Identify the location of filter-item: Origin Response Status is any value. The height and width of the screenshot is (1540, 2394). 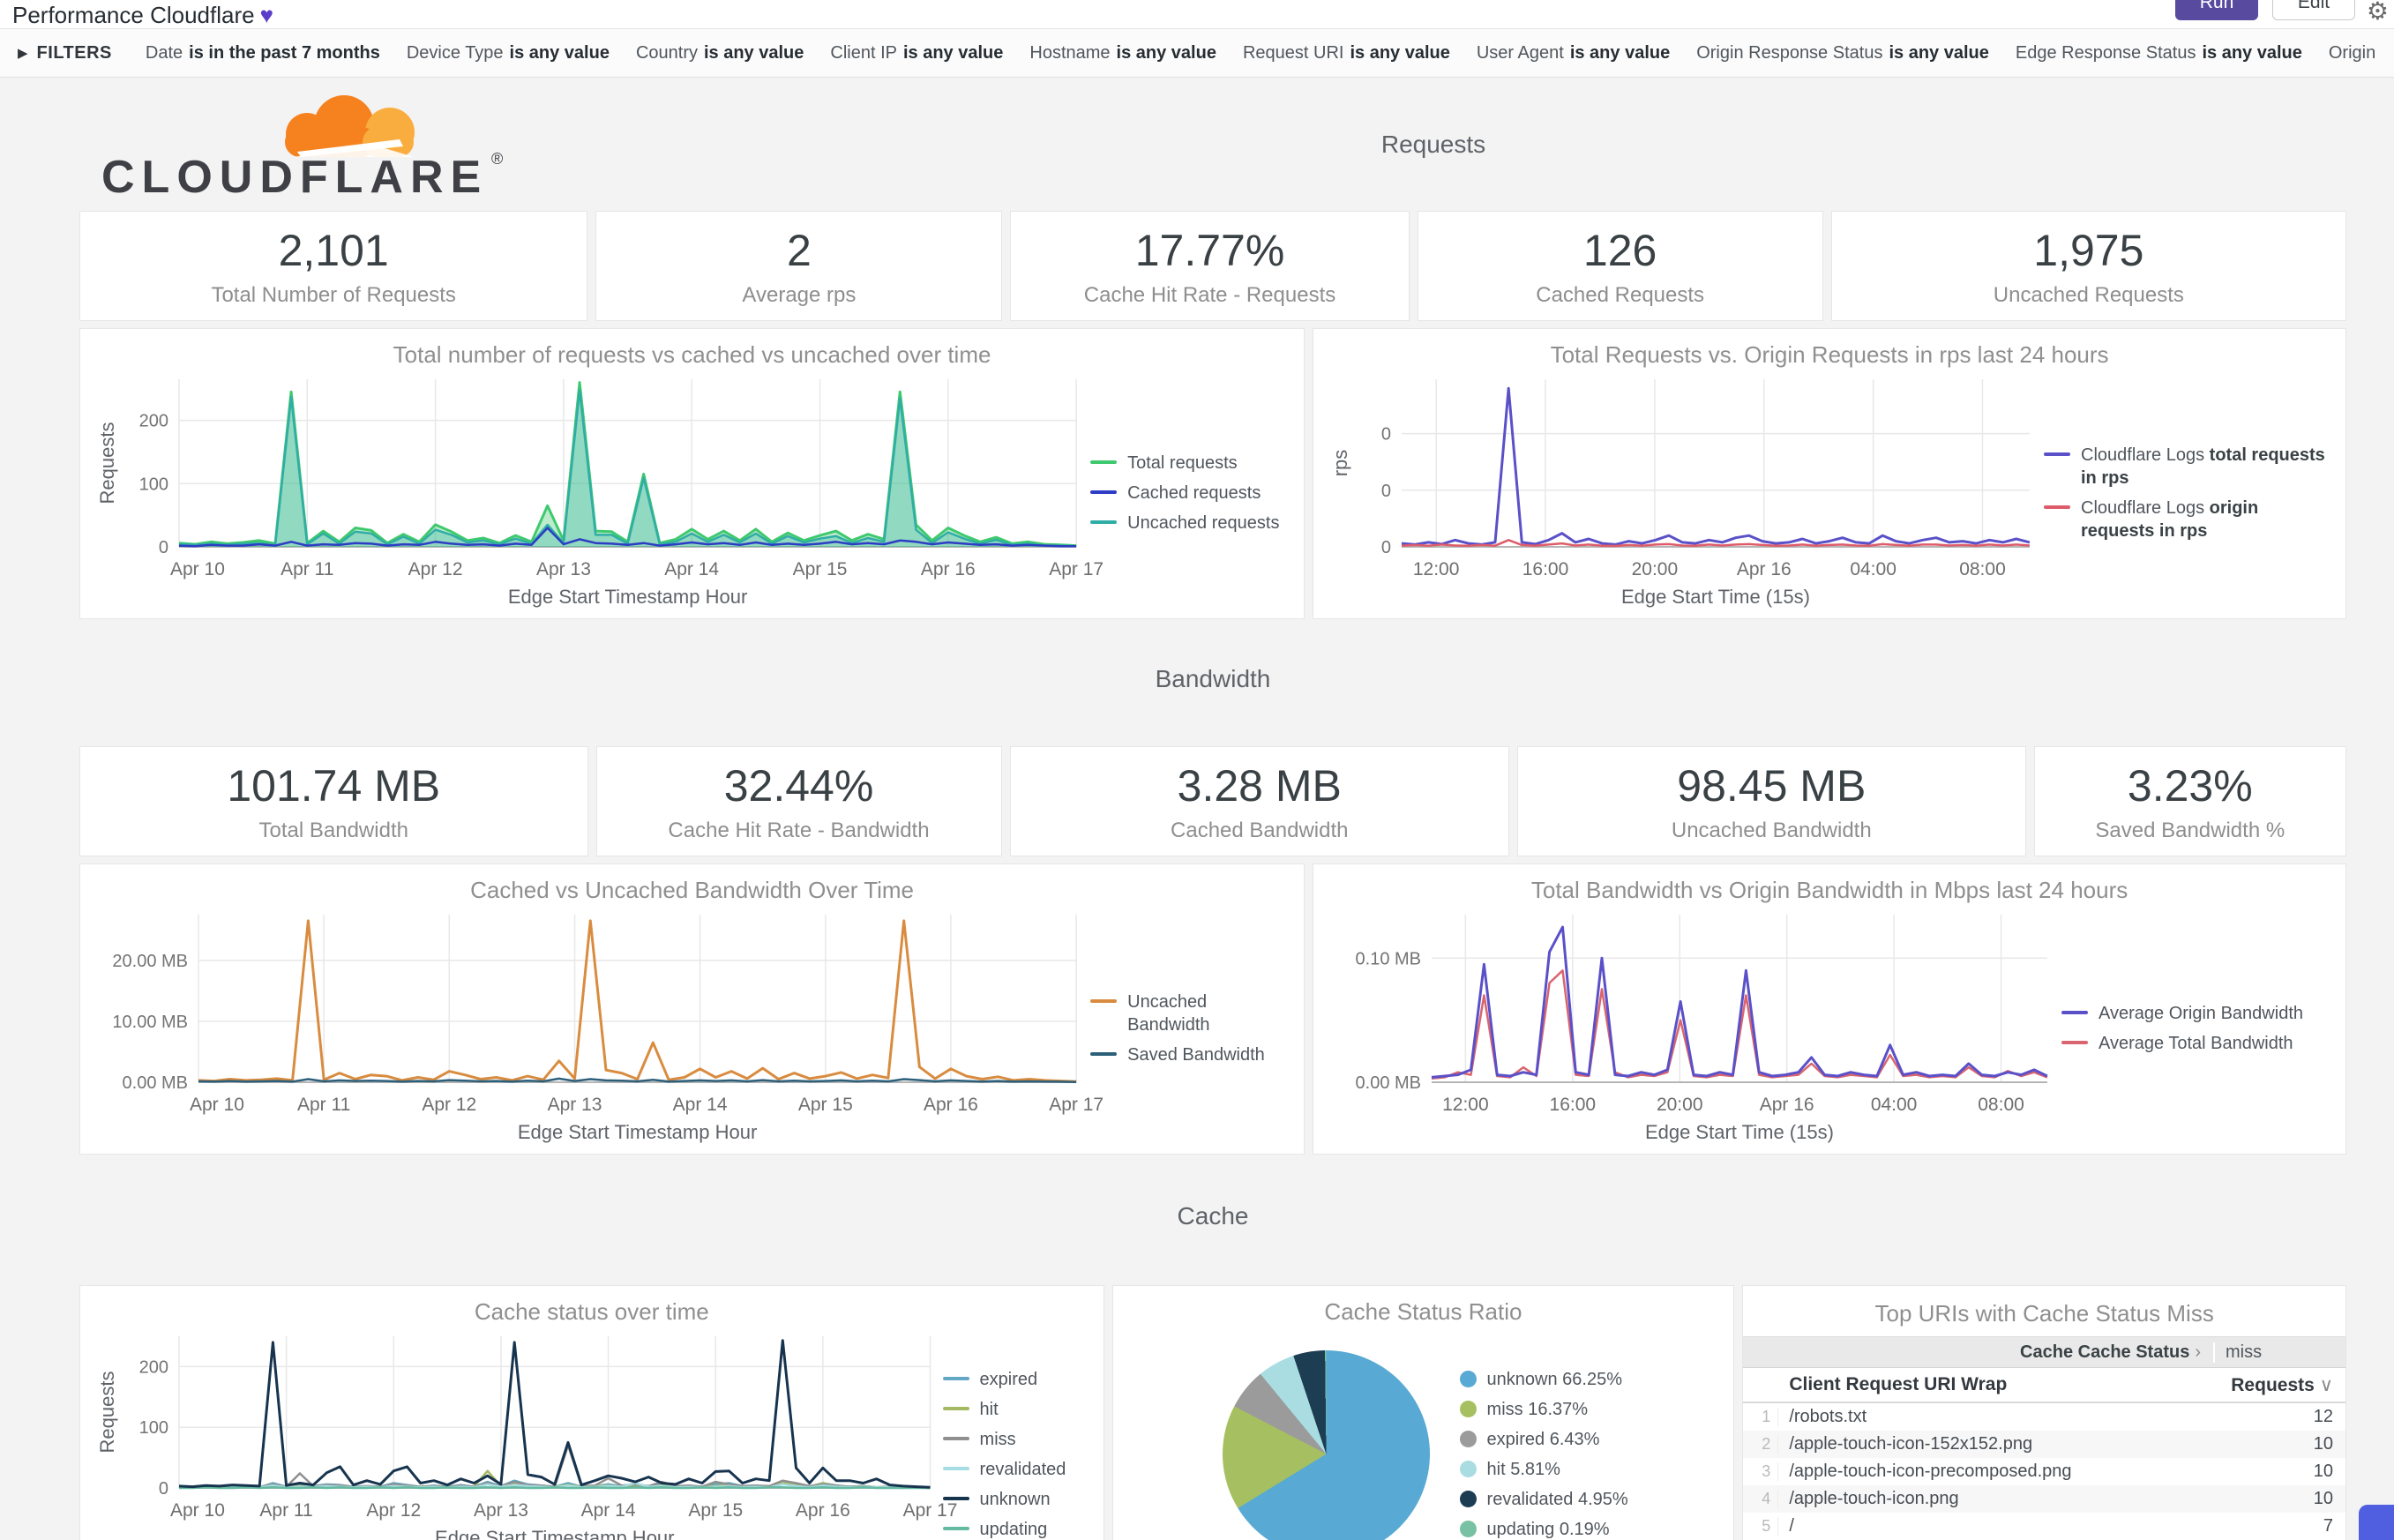
(1842, 53).